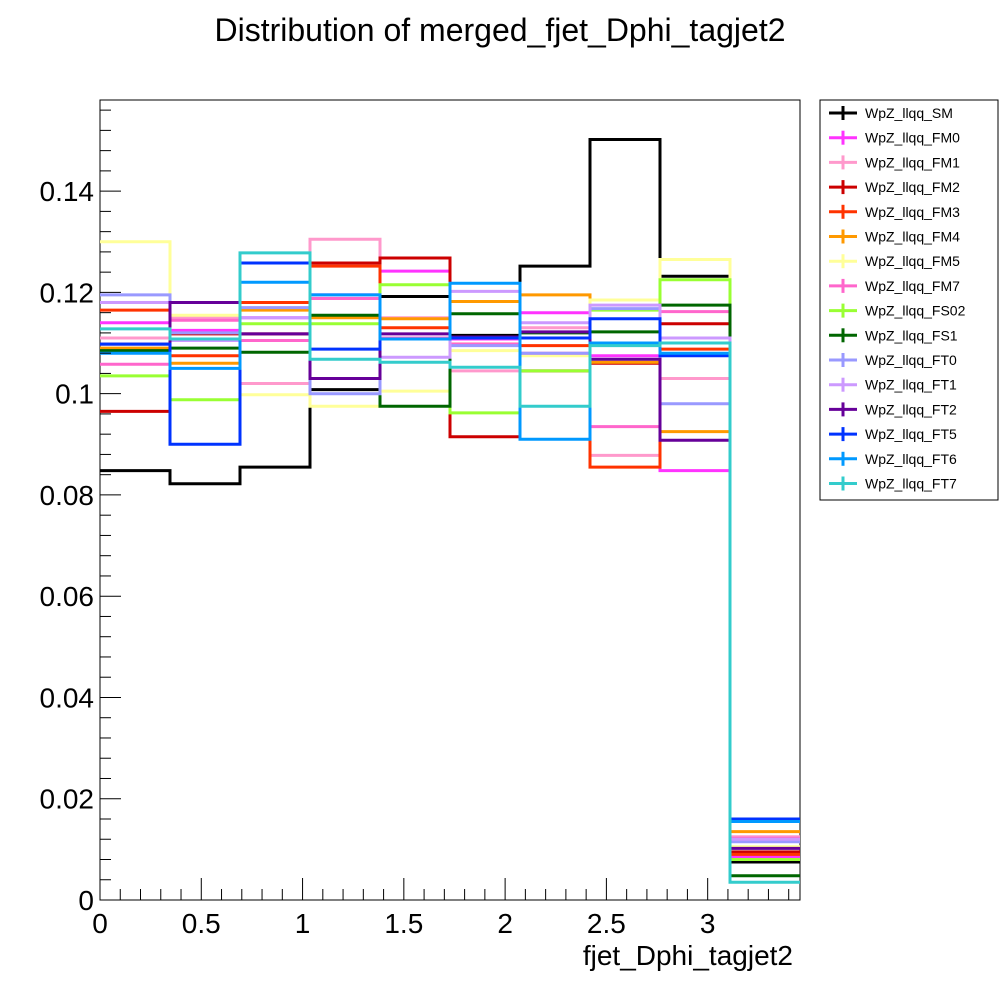 This screenshot has width=1000, height=1000. I want to click on y-tick-label: 0.12, so click(67, 292).